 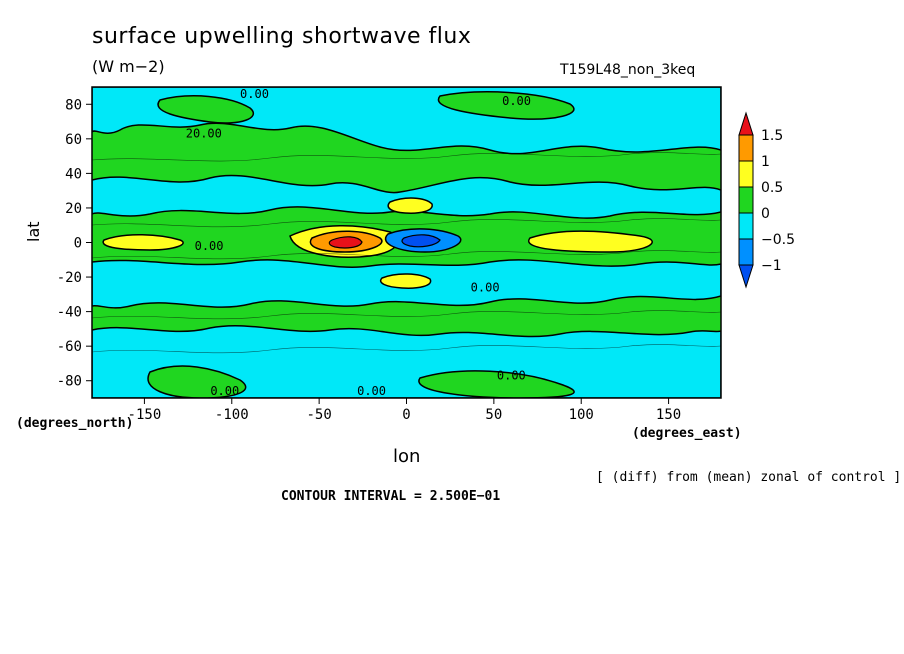 I want to click on y-tick-label: -40, so click(x=69, y=313).